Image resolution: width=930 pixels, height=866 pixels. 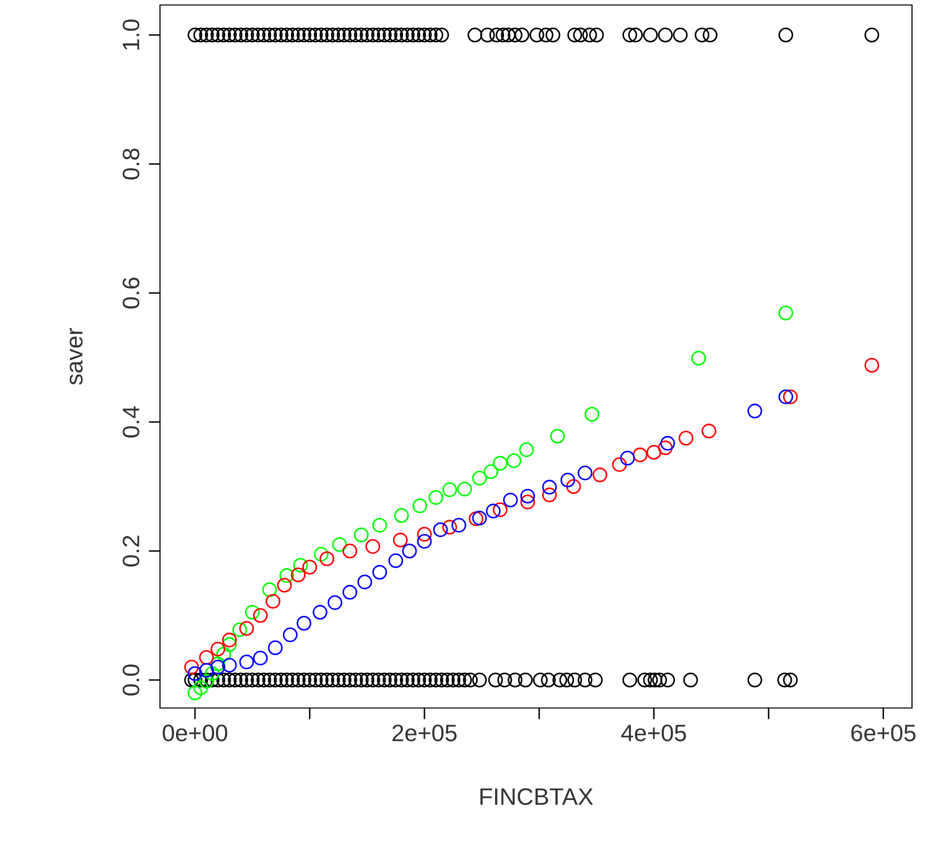 What do you see at coordinates (131, 164) in the screenshot?
I see `y-tick-label: 0.8` at bounding box center [131, 164].